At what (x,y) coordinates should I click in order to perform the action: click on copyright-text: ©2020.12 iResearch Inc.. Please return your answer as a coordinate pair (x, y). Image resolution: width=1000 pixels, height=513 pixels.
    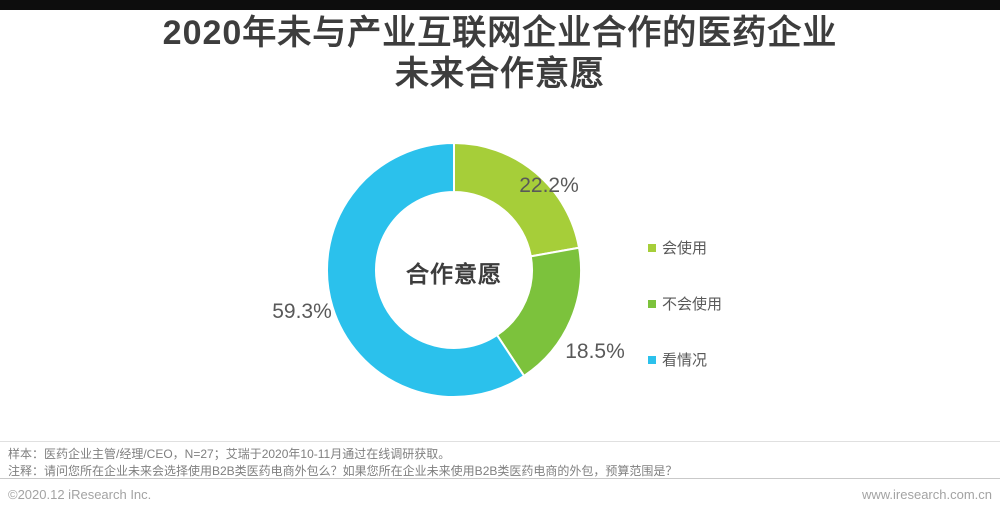
    Looking at the image, I should click on (80, 494).